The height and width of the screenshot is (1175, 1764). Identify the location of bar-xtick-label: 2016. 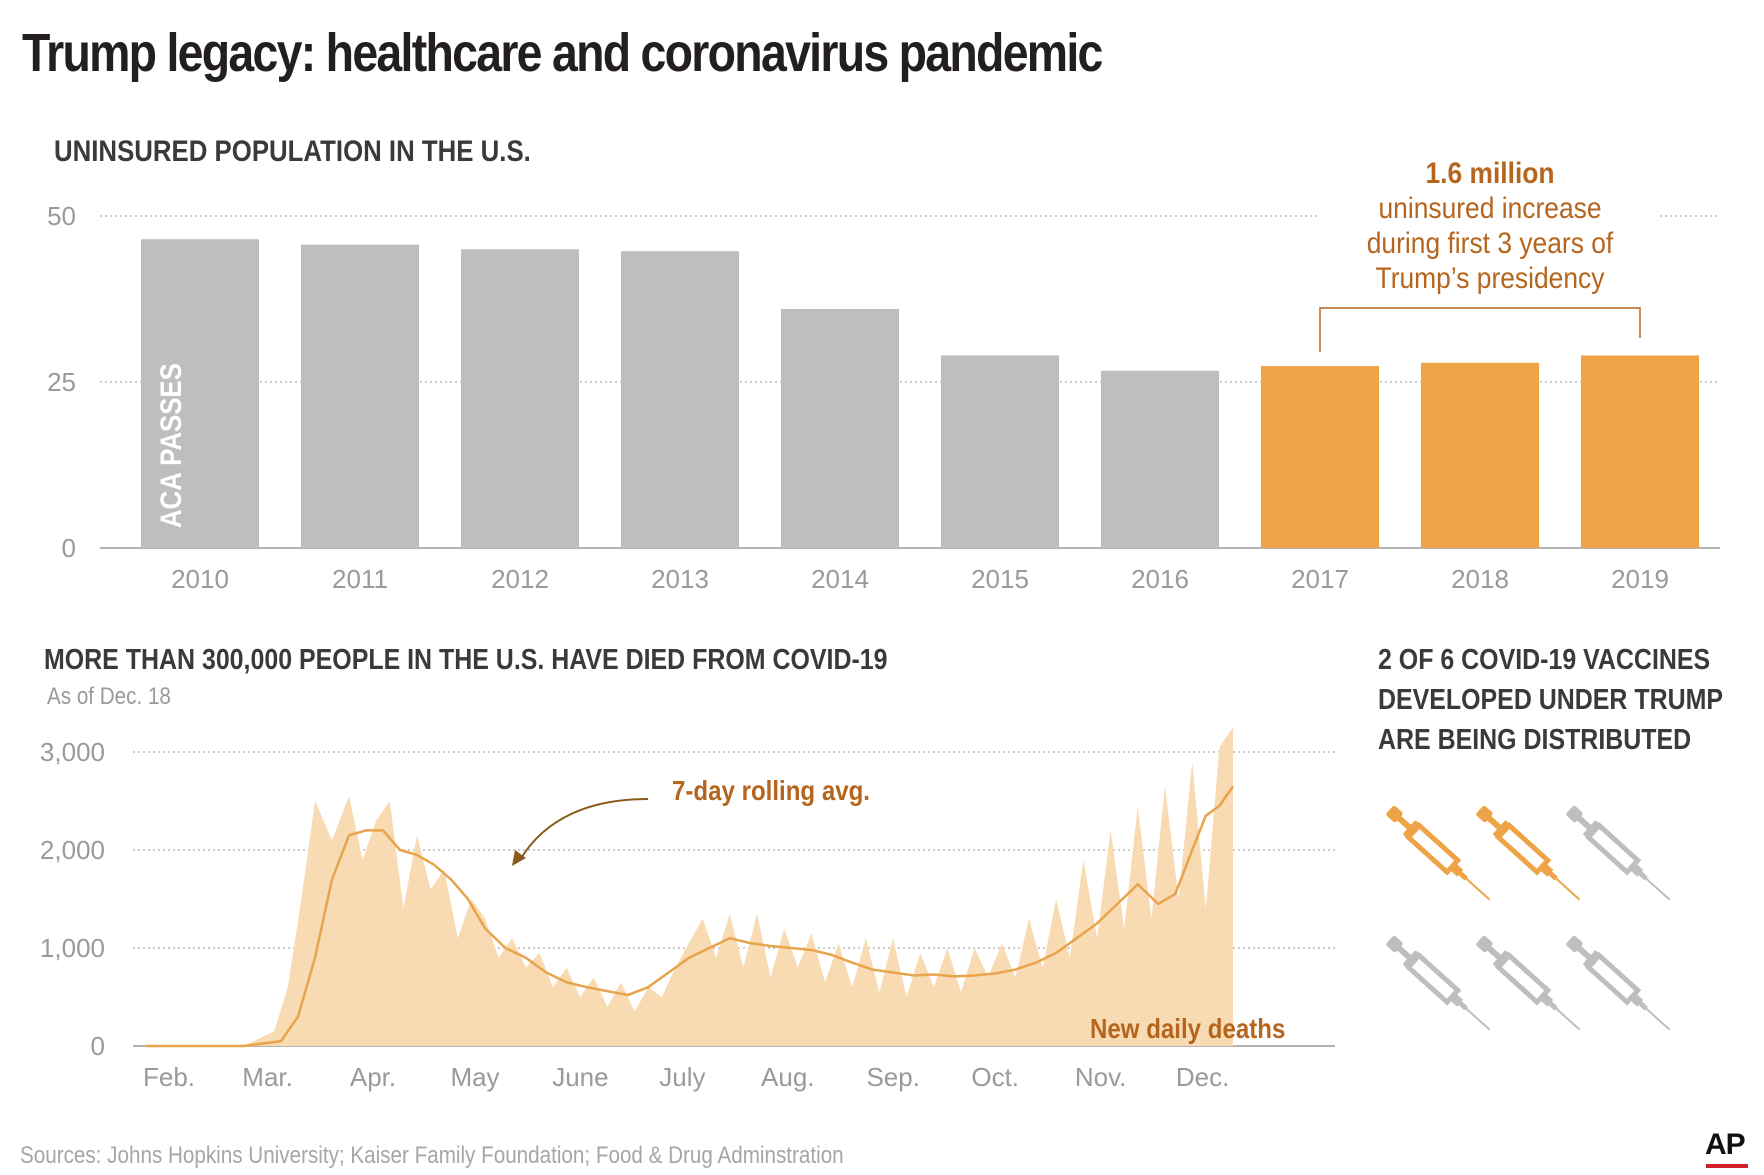
(1160, 579).